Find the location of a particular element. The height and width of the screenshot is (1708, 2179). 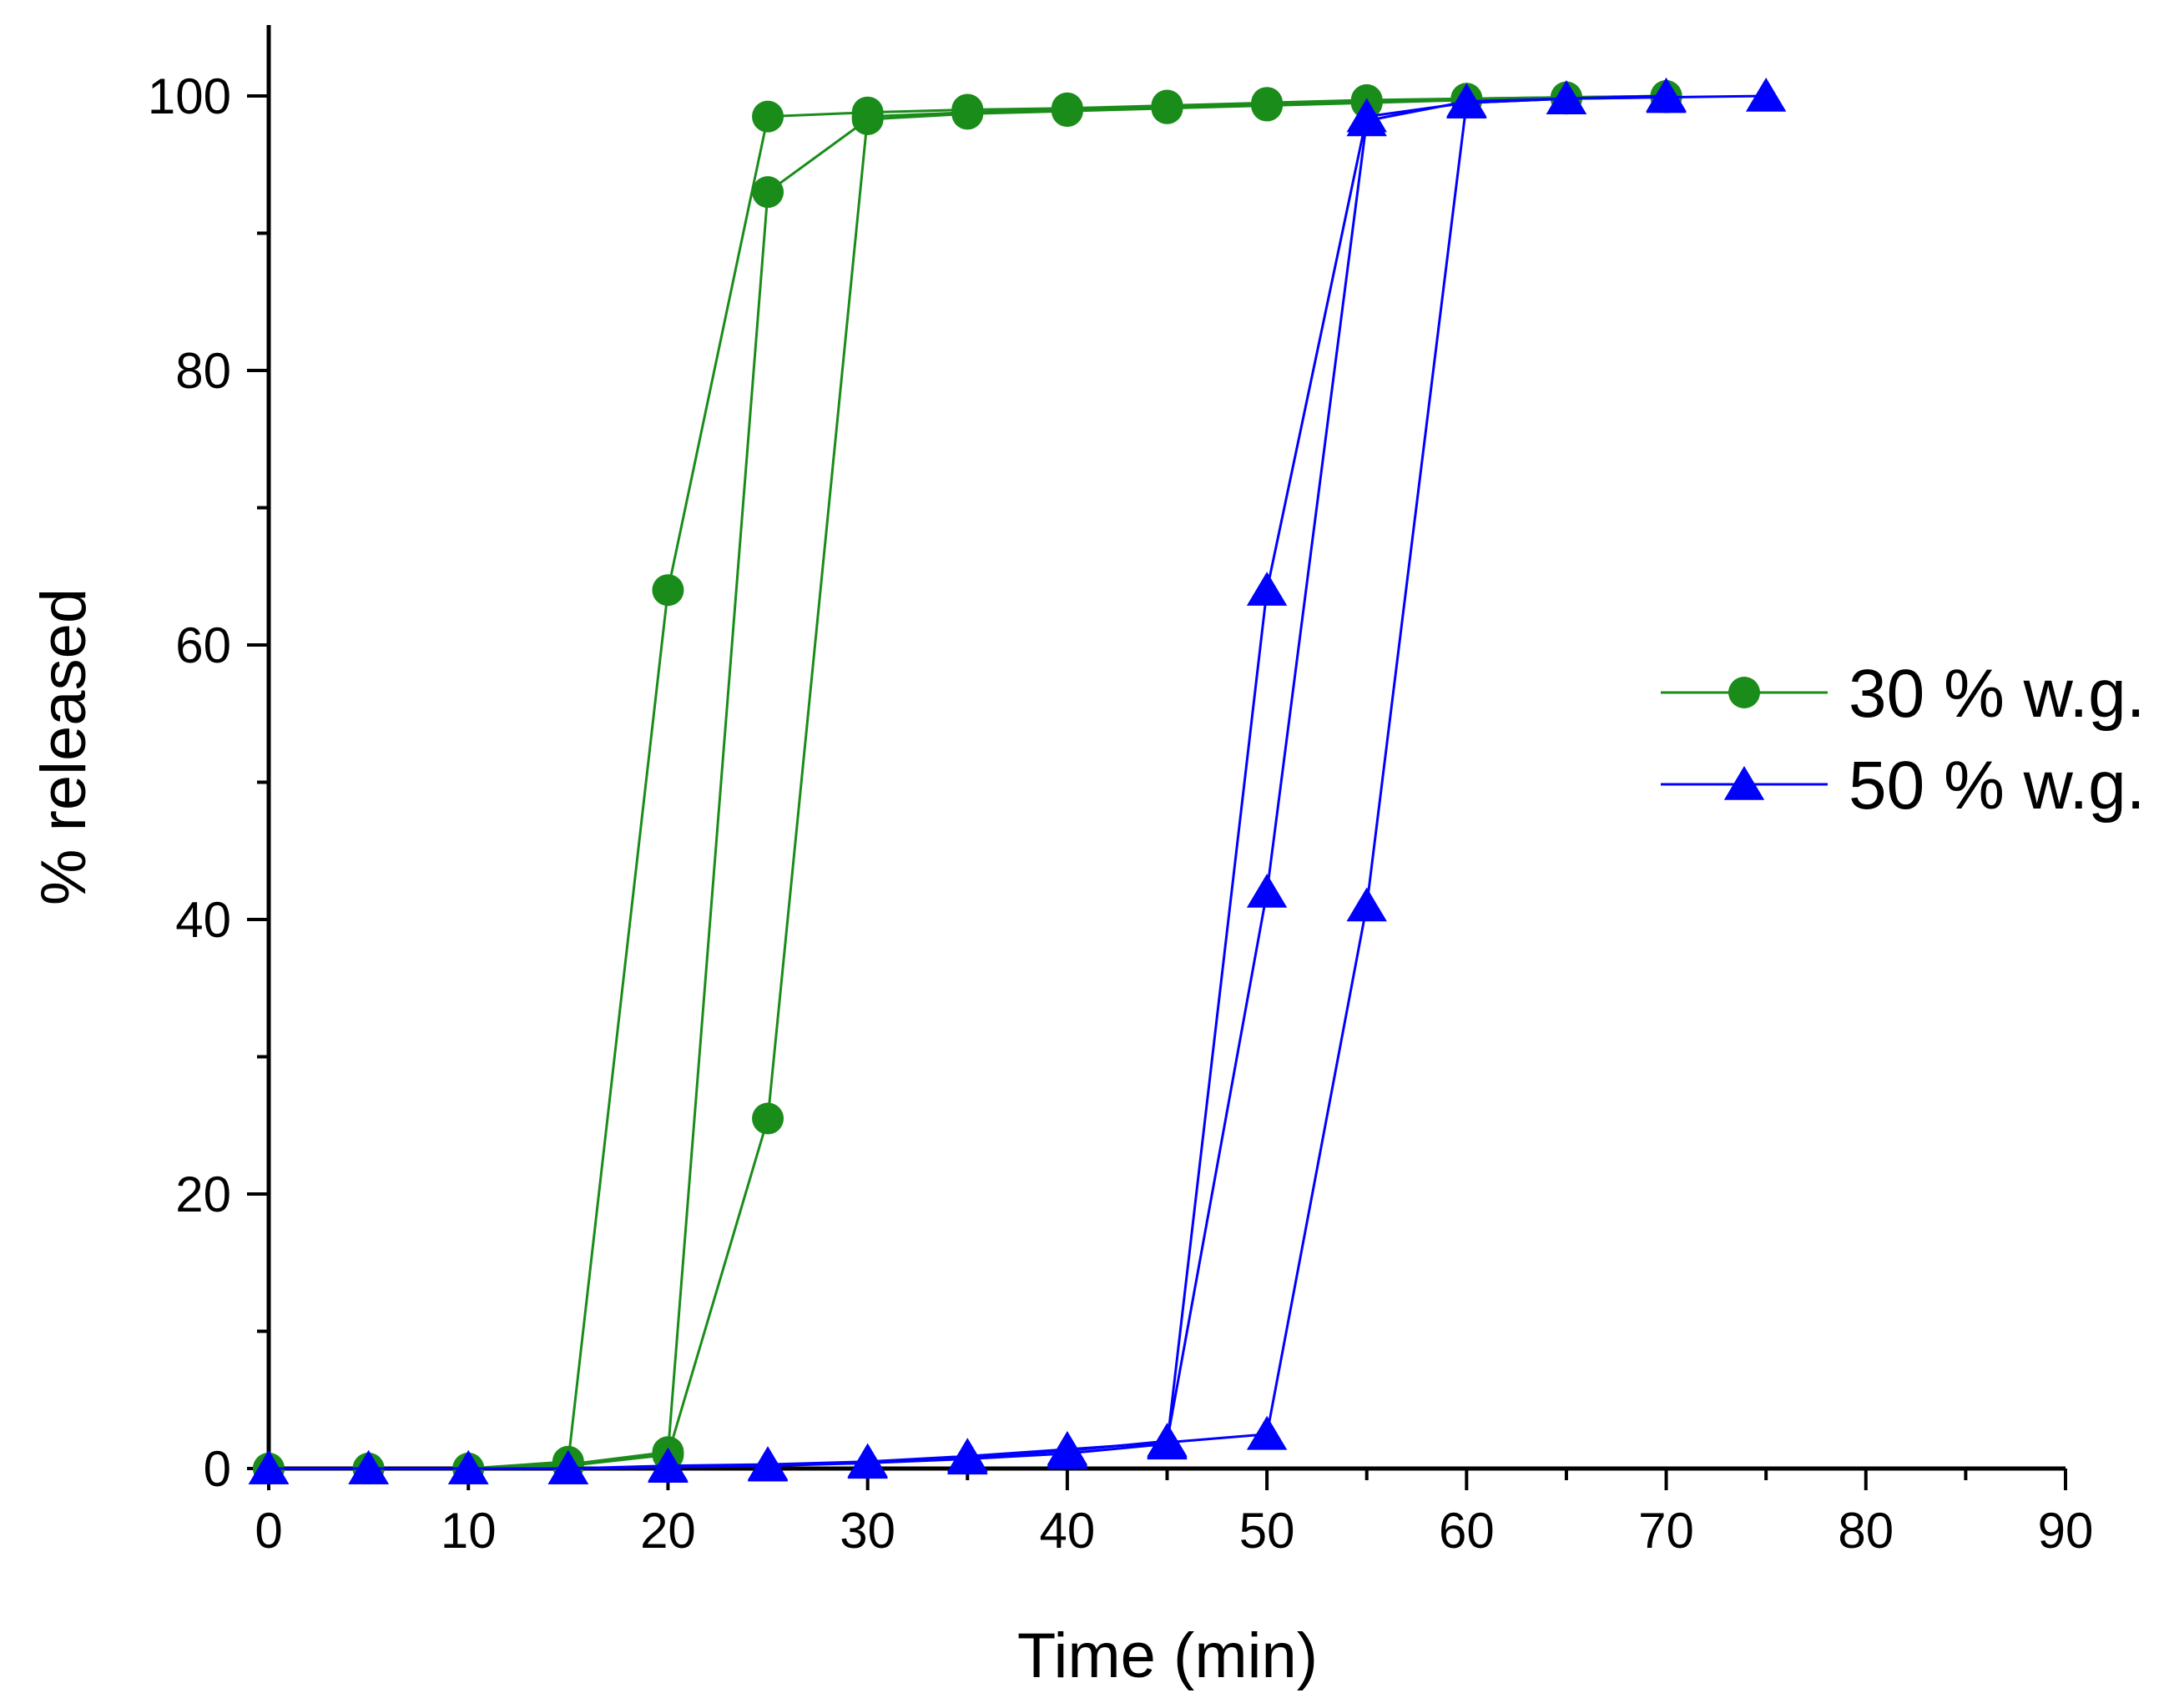

y-tick-label: 60 is located at coordinates (203, 645).